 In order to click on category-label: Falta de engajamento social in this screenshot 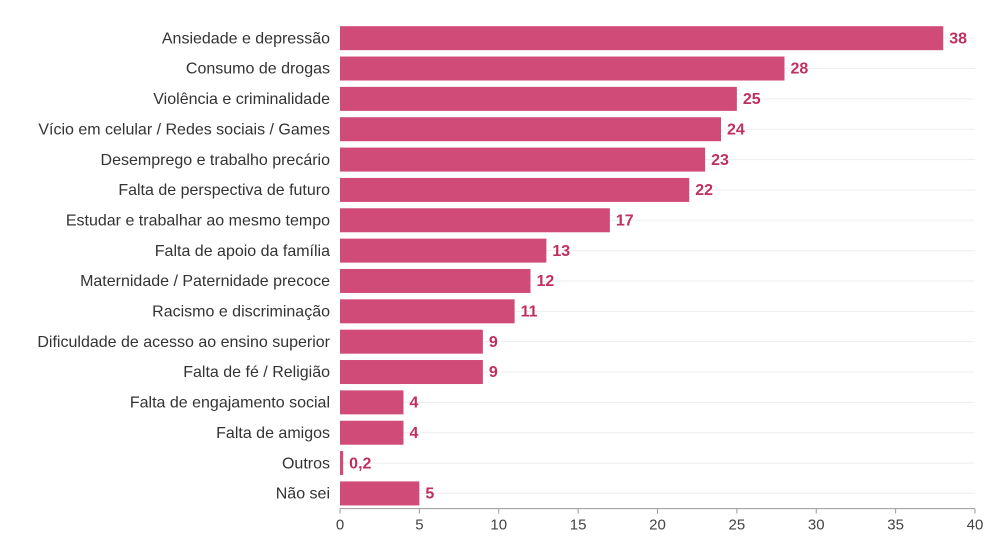, I will do `click(230, 403)`.